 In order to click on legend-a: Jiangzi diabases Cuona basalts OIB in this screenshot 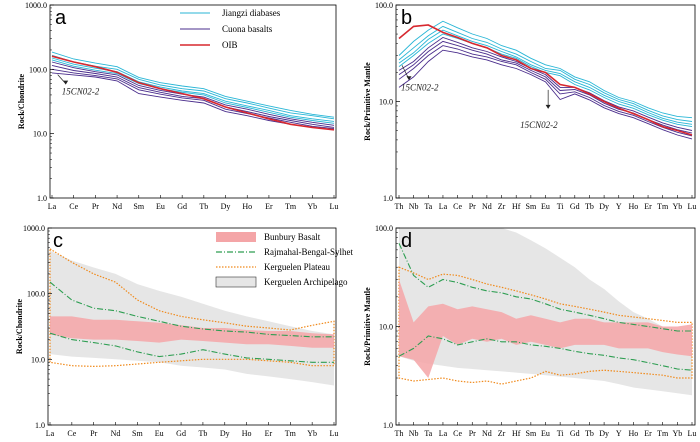, I will do `click(230, 29)`.